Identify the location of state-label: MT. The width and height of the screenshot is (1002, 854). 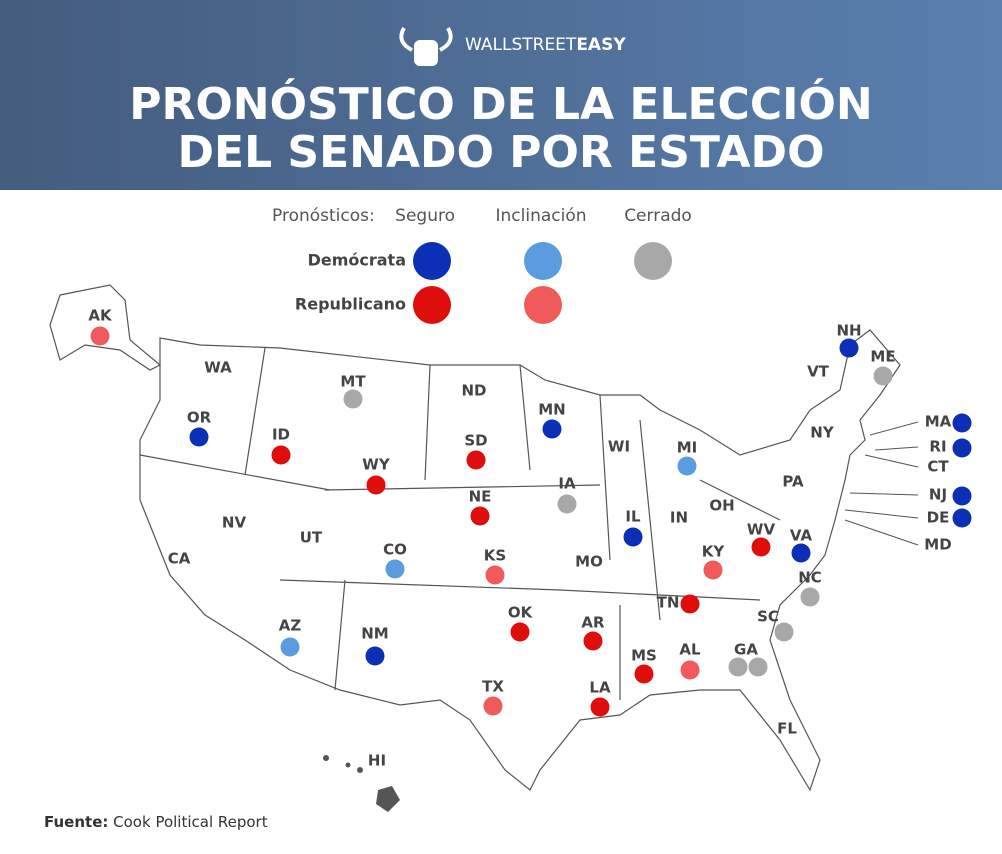
(353, 382).